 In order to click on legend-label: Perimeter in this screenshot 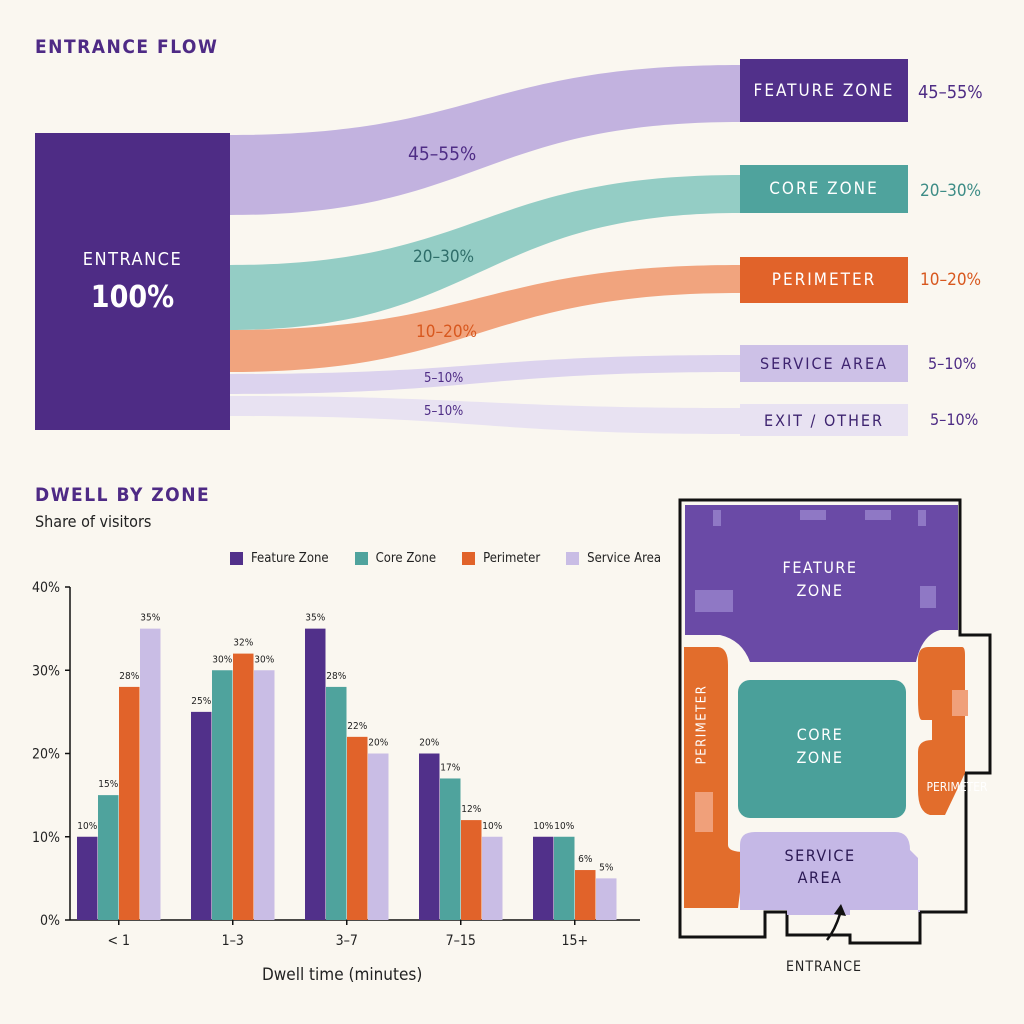, I will do `click(512, 558)`.